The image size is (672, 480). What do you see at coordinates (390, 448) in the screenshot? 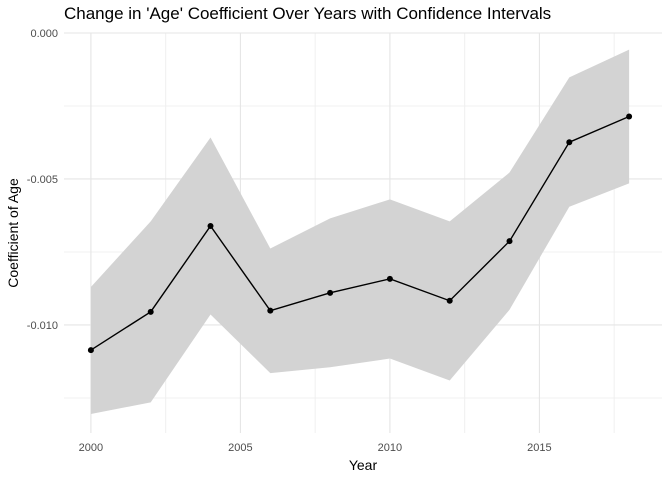
I see `x-tick-label: 2010` at bounding box center [390, 448].